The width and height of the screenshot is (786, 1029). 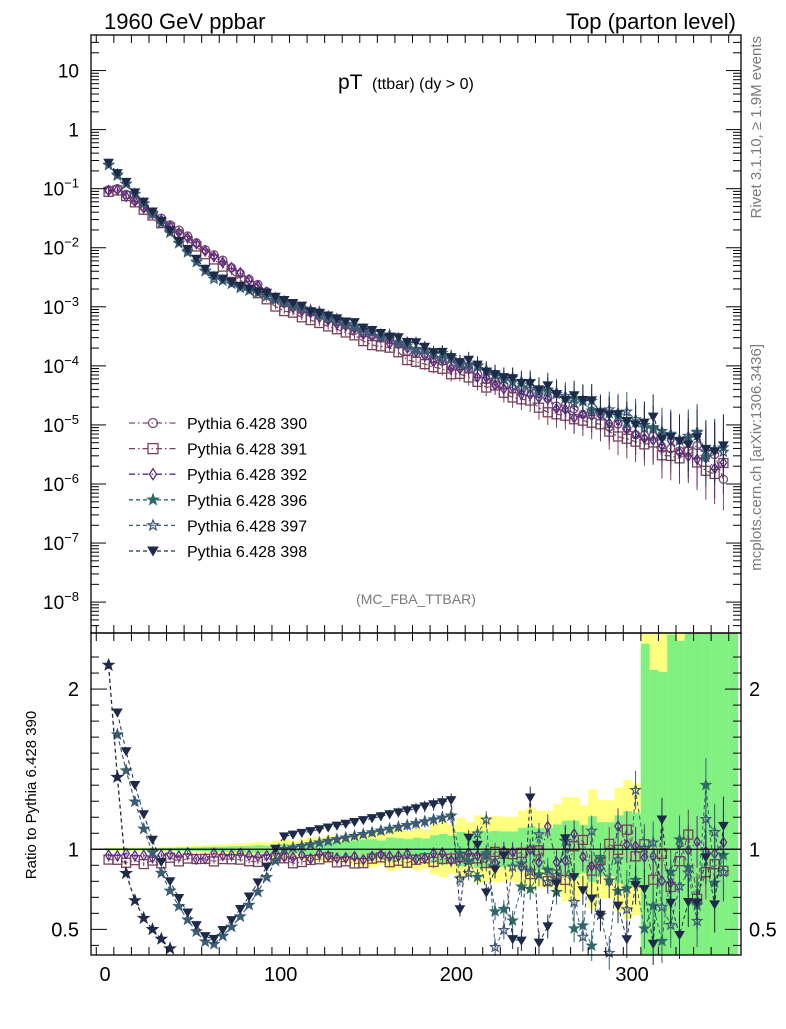 What do you see at coordinates (247, 450) in the screenshot?
I see `legend-label: Pythia 6.428 391` at bounding box center [247, 450].